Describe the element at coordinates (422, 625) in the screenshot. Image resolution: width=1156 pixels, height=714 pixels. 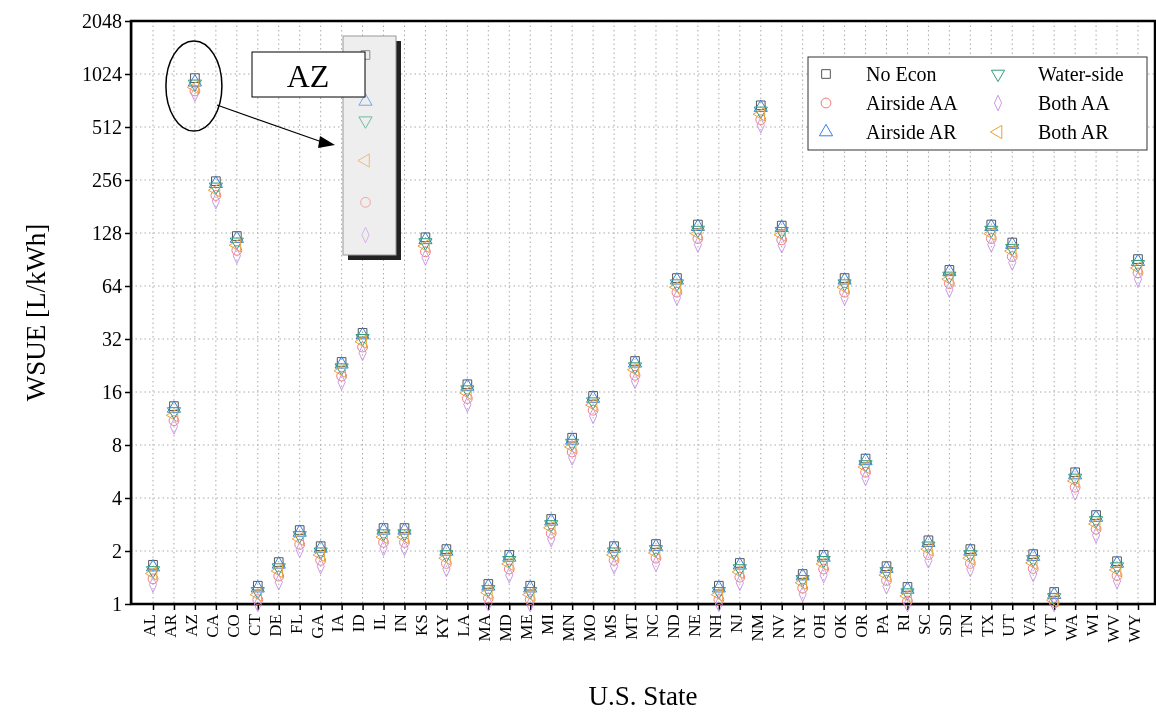
I see `x-tick-label: KS` at that location.